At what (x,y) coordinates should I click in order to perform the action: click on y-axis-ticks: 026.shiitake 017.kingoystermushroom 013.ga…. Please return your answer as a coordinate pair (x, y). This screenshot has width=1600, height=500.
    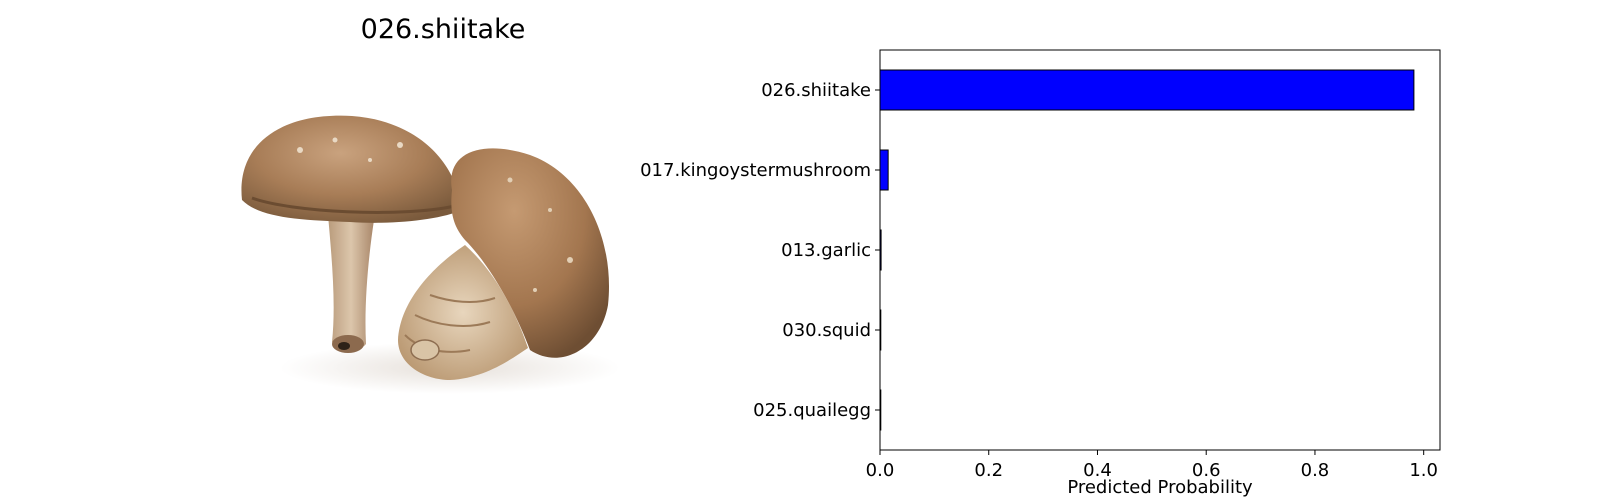
    Looking at the image, I should click on (760, 250).